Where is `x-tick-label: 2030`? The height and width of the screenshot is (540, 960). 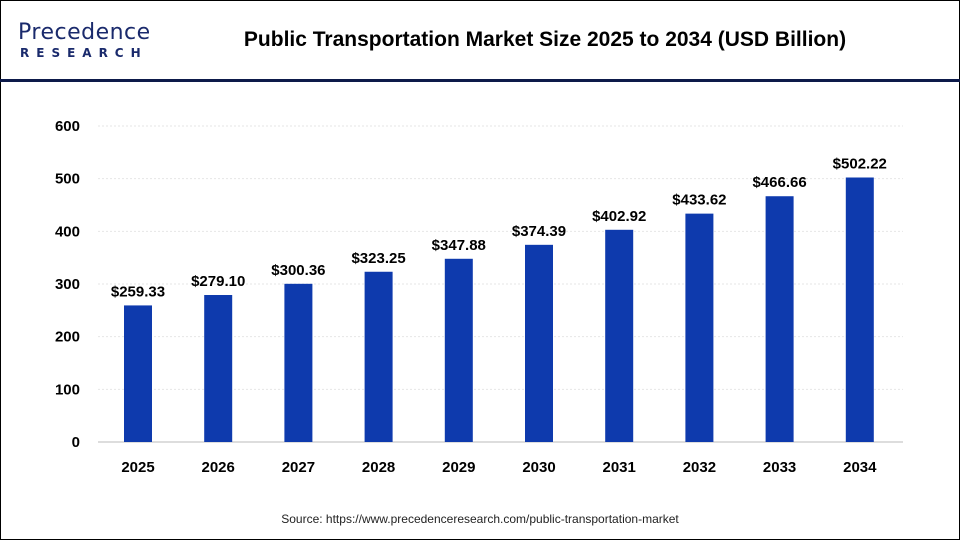 x-tick-label: 2030 is located at coordinates (538, 467).